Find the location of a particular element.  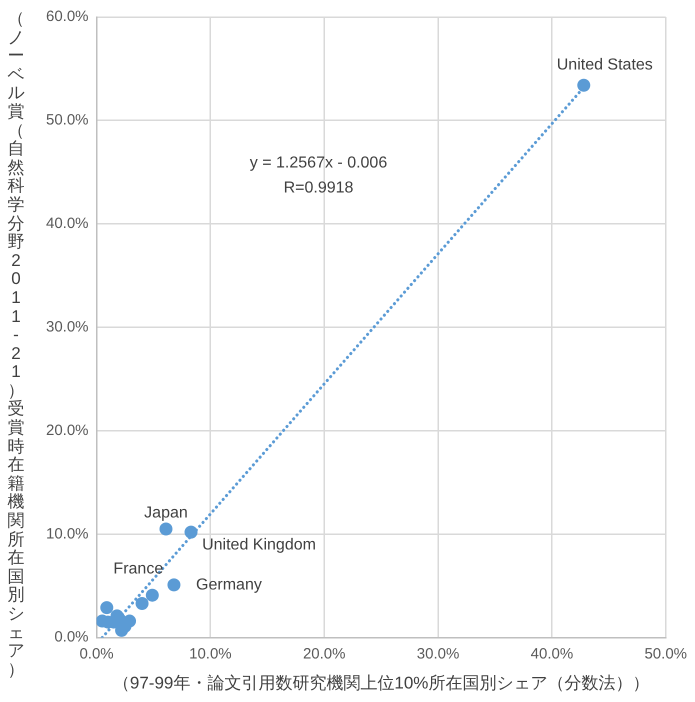

y-tick-label: 60.0% is located at coordinates (67, 17).